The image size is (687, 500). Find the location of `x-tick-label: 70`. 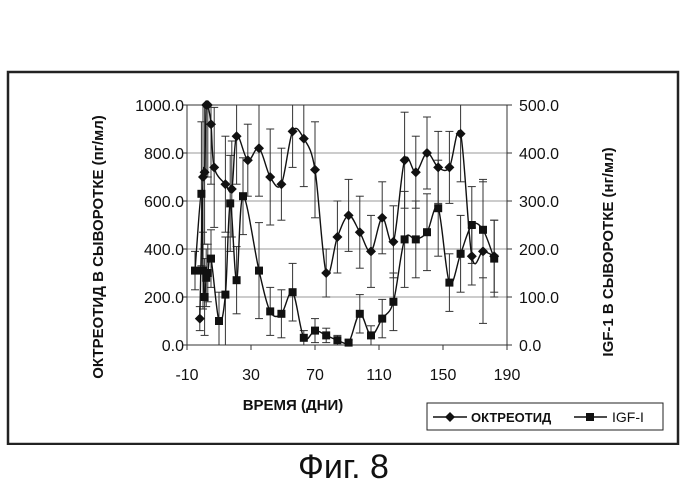

x-tick-label: 70 is located at coordinates (315, 375).